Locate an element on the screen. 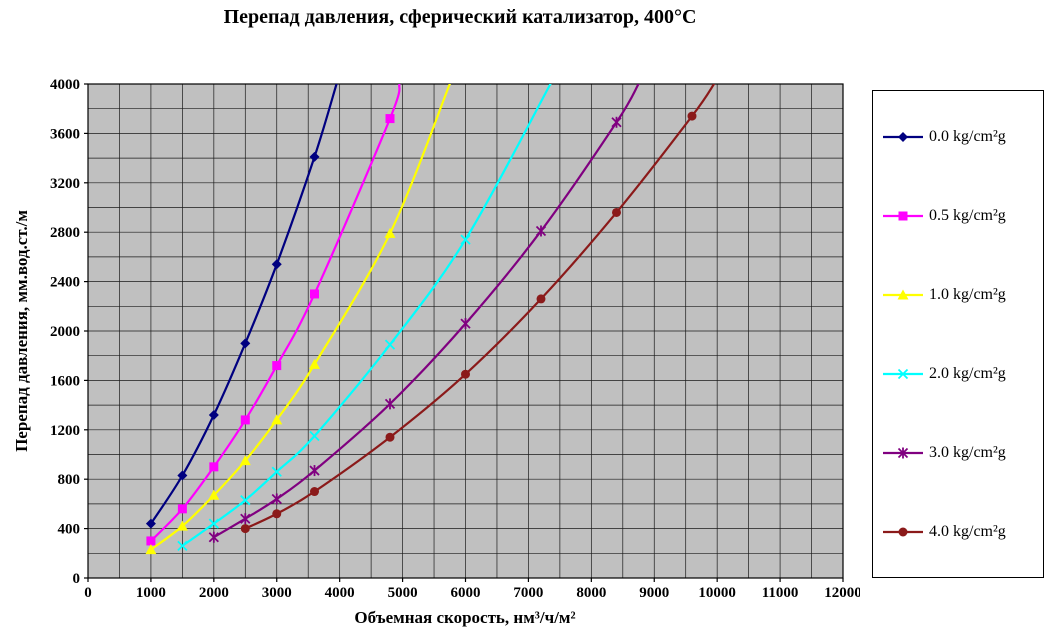  legend-label: 1.0 kg/cm²g is located at coordinates (967, 294).